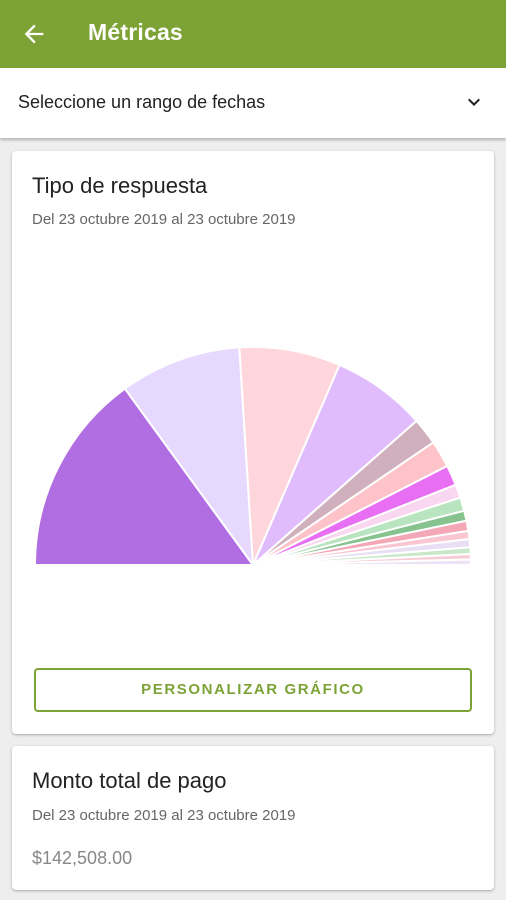 This screenshot has height=900, width=506. What do you see at coordinates (142, 102) in the screenshot?
I see `date-range-label: Seleccione un rango de fechas` at bounding box center [142, 102].